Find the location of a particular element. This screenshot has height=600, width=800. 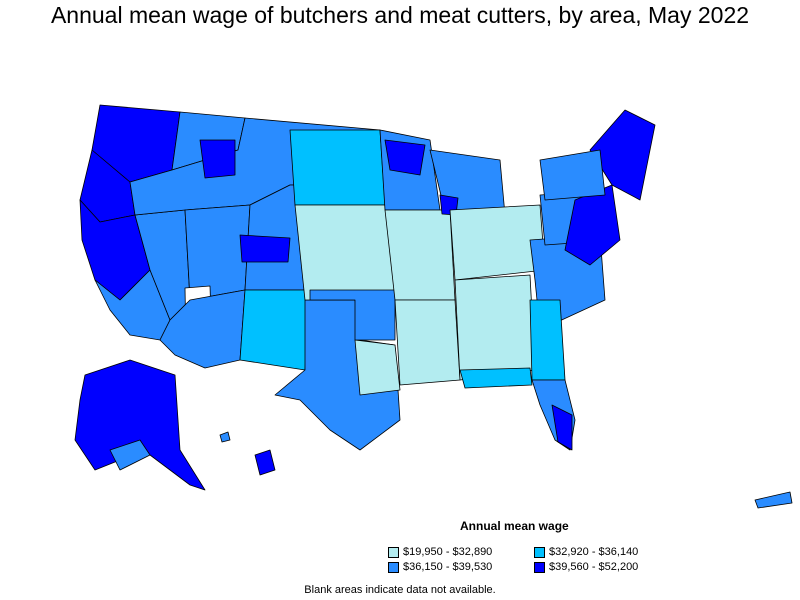

legend-label-3: $36,150 - $39,530 is located at coordinates (448, 567).